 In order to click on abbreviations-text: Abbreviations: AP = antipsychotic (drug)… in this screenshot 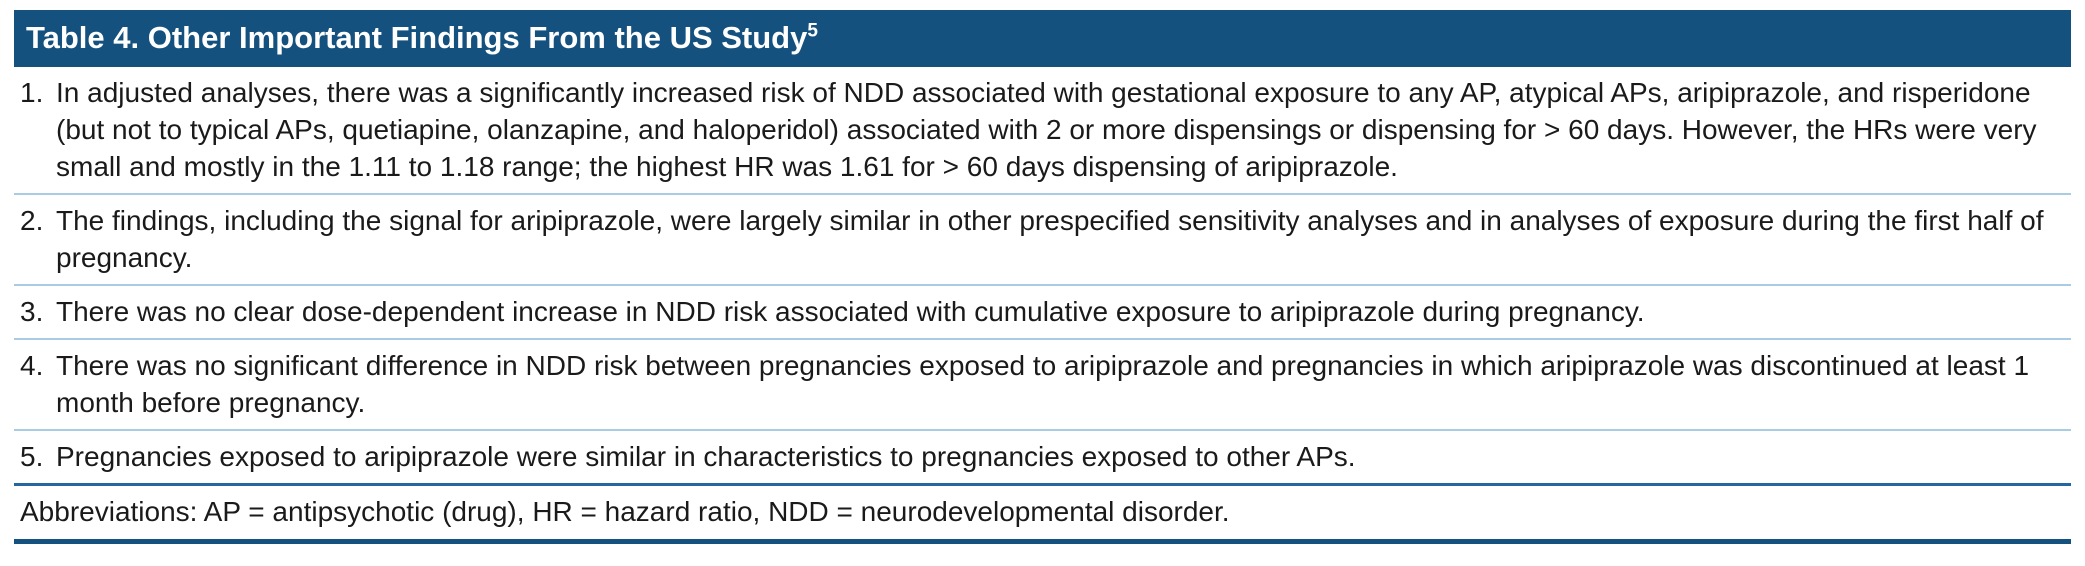, I will do `click(625, 511)`.